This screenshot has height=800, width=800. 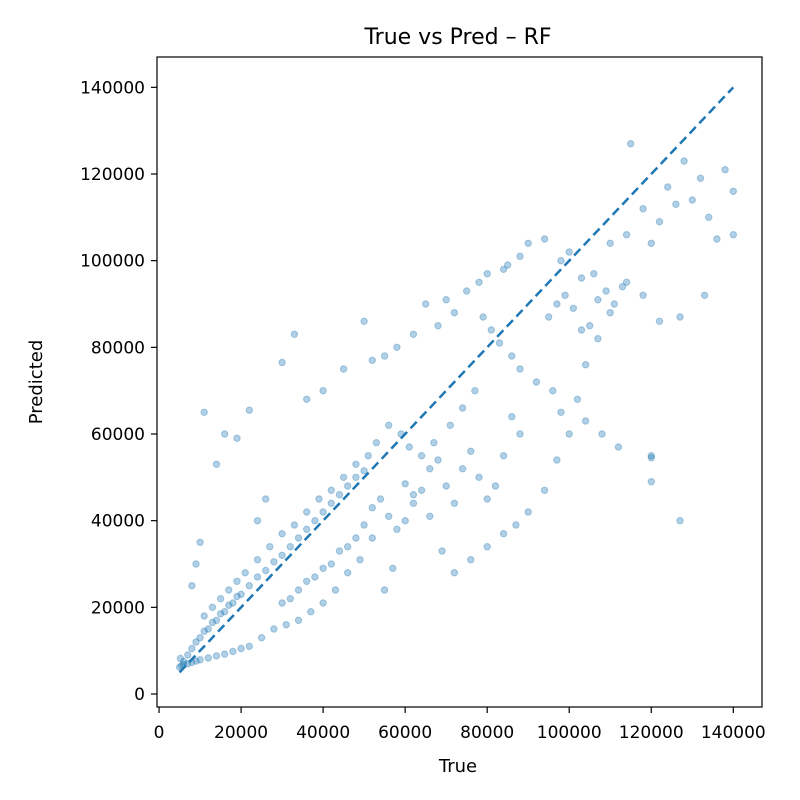 What do you see at coordinates (118, 348) in the screenshot?
I see `y-tick-label: 80000` at bounding box center [118, 348].